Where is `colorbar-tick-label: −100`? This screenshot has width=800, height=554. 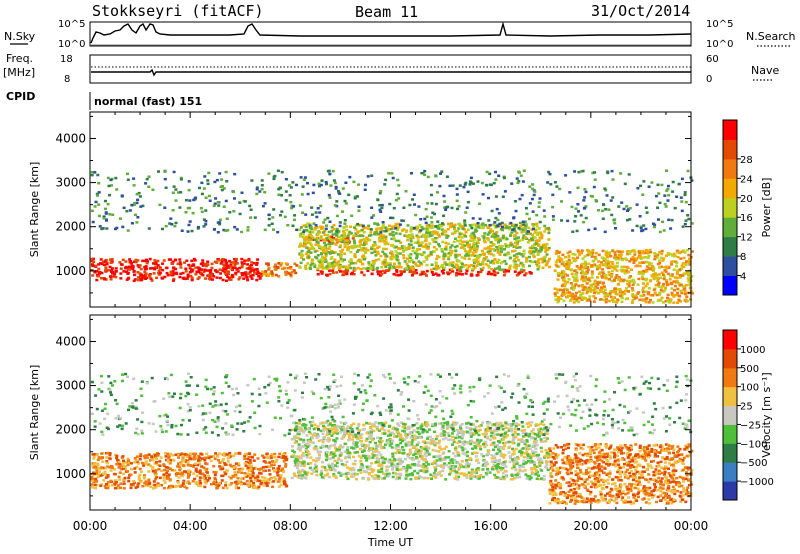
colorbar-tick-label: −100 is located at coordinates (753, 444).